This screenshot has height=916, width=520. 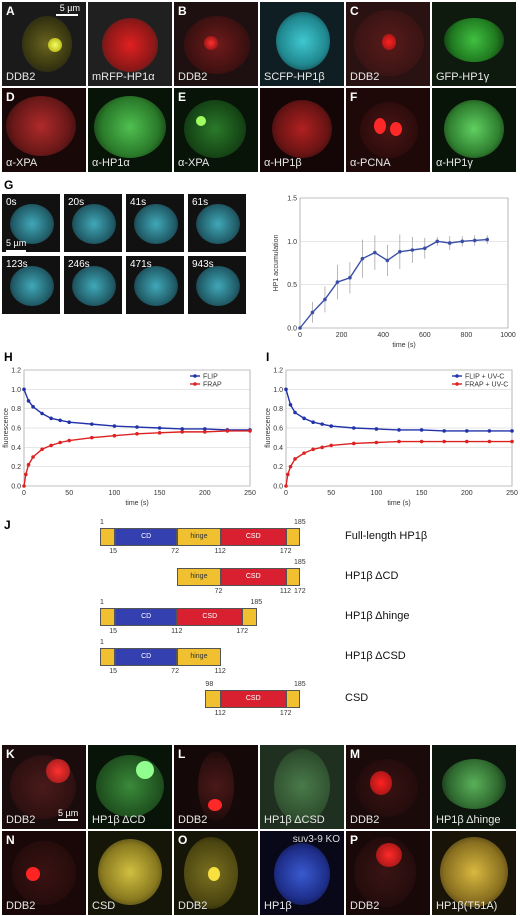 I want to click on panel-letter: N, so click(x=10, y=840).